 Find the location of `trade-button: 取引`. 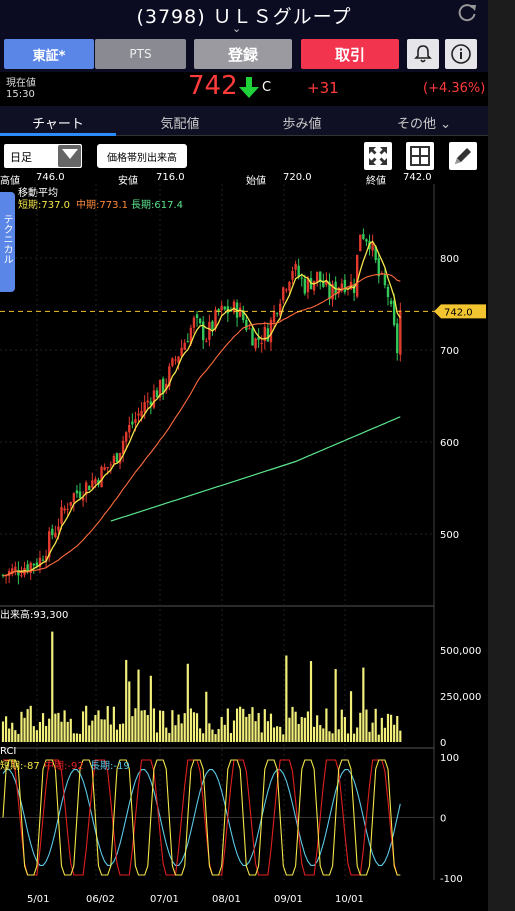

trade-button: 取引 is located at coordinates (350, 54).